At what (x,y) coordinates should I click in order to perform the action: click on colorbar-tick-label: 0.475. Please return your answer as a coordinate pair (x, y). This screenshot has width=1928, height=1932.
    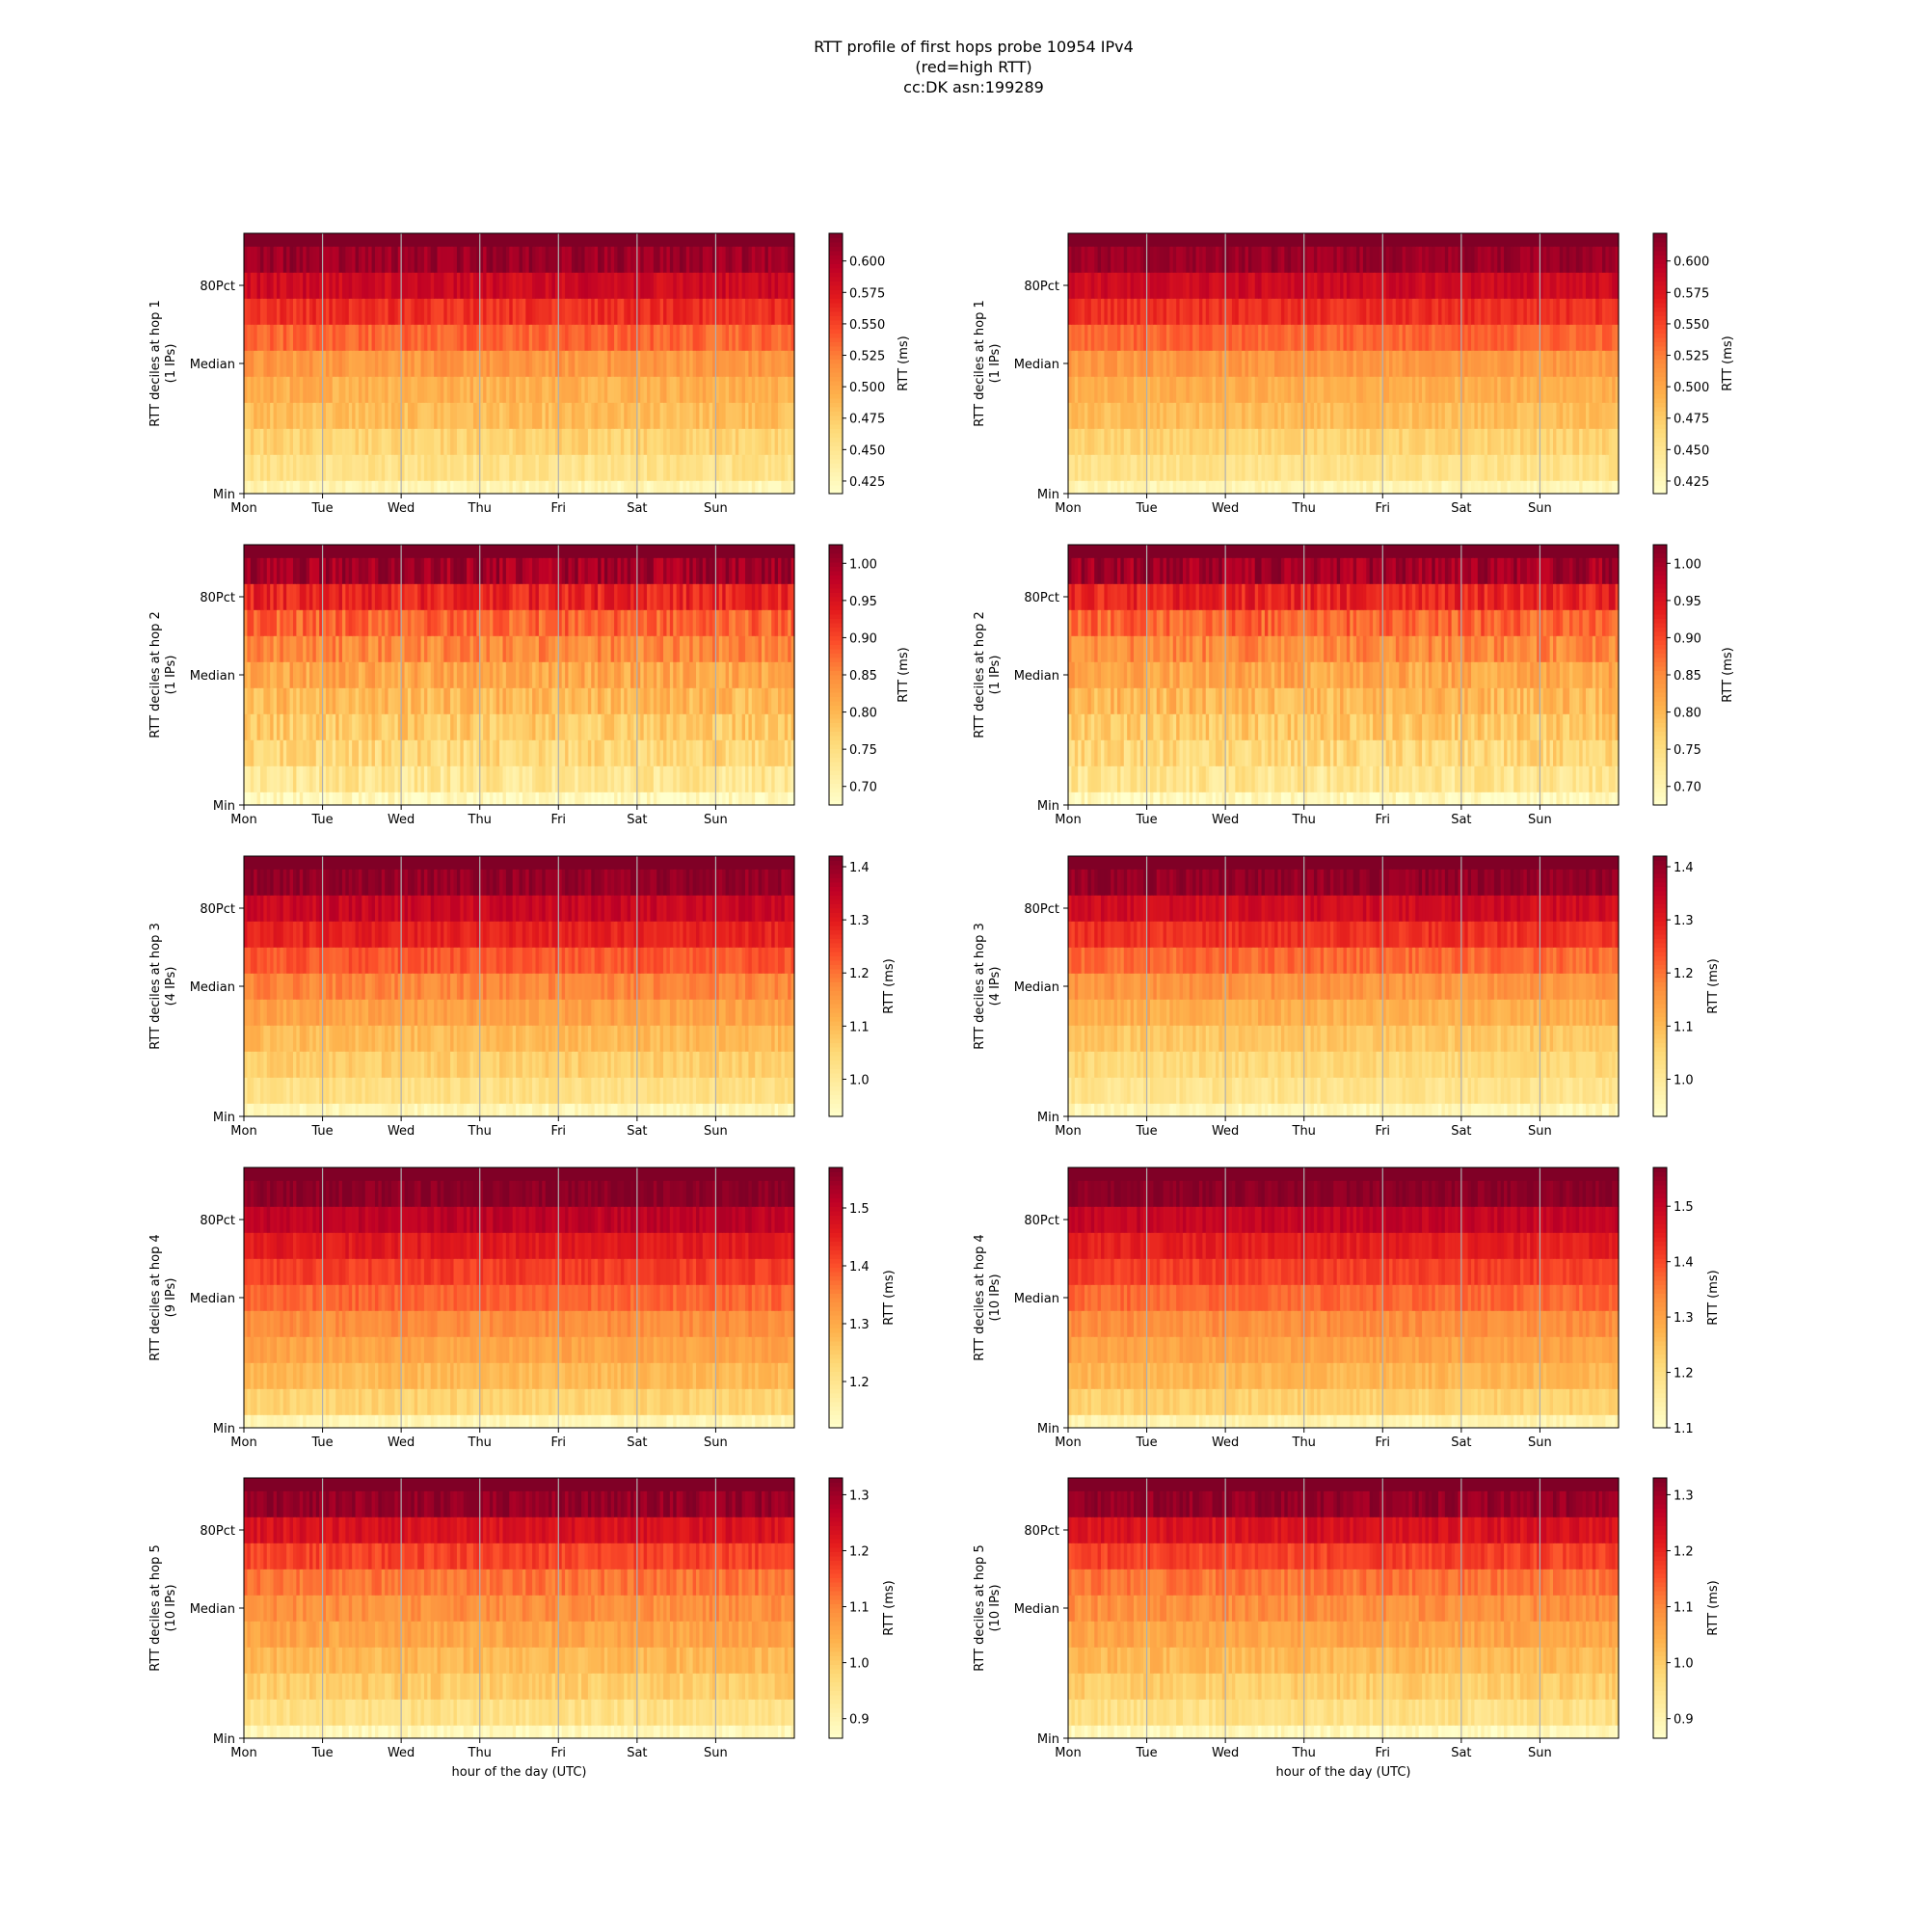
    Looking at the image, I should click on (867, 420).